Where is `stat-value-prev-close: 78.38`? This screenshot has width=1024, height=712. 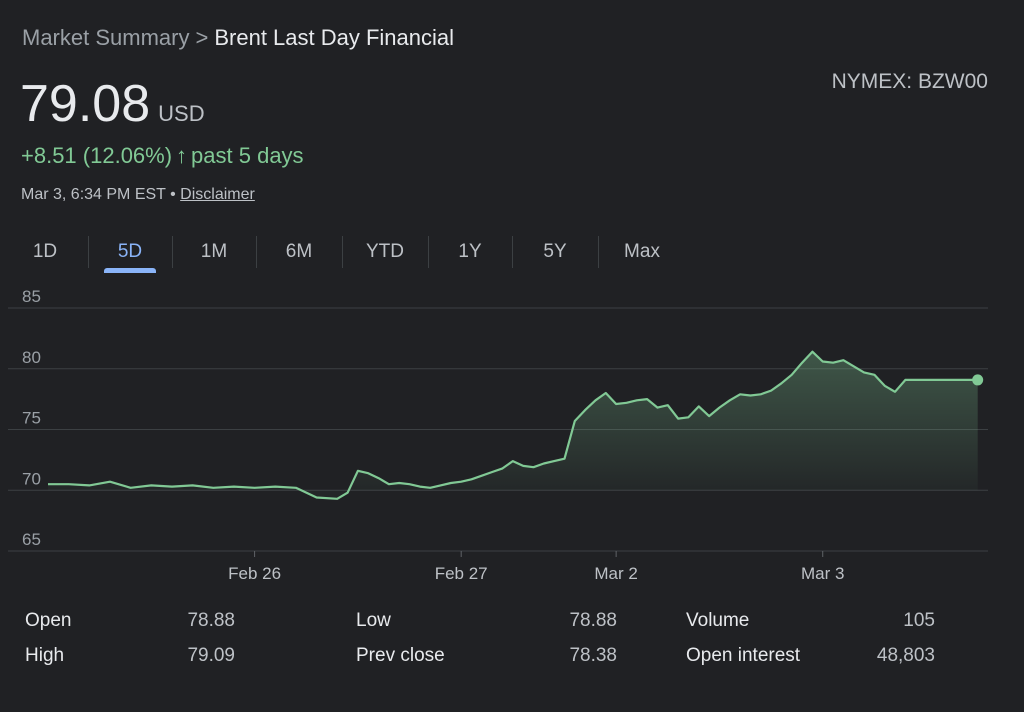 stat-value-prev-close: 78.38 is located at coordinates (593, 655).